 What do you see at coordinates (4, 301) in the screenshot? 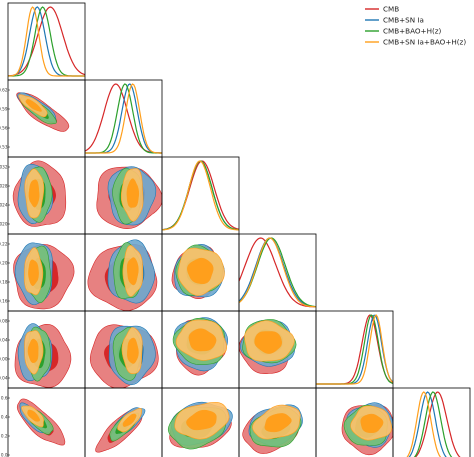
I see `tick-label: 0.16` at bounding box center [4, 301].